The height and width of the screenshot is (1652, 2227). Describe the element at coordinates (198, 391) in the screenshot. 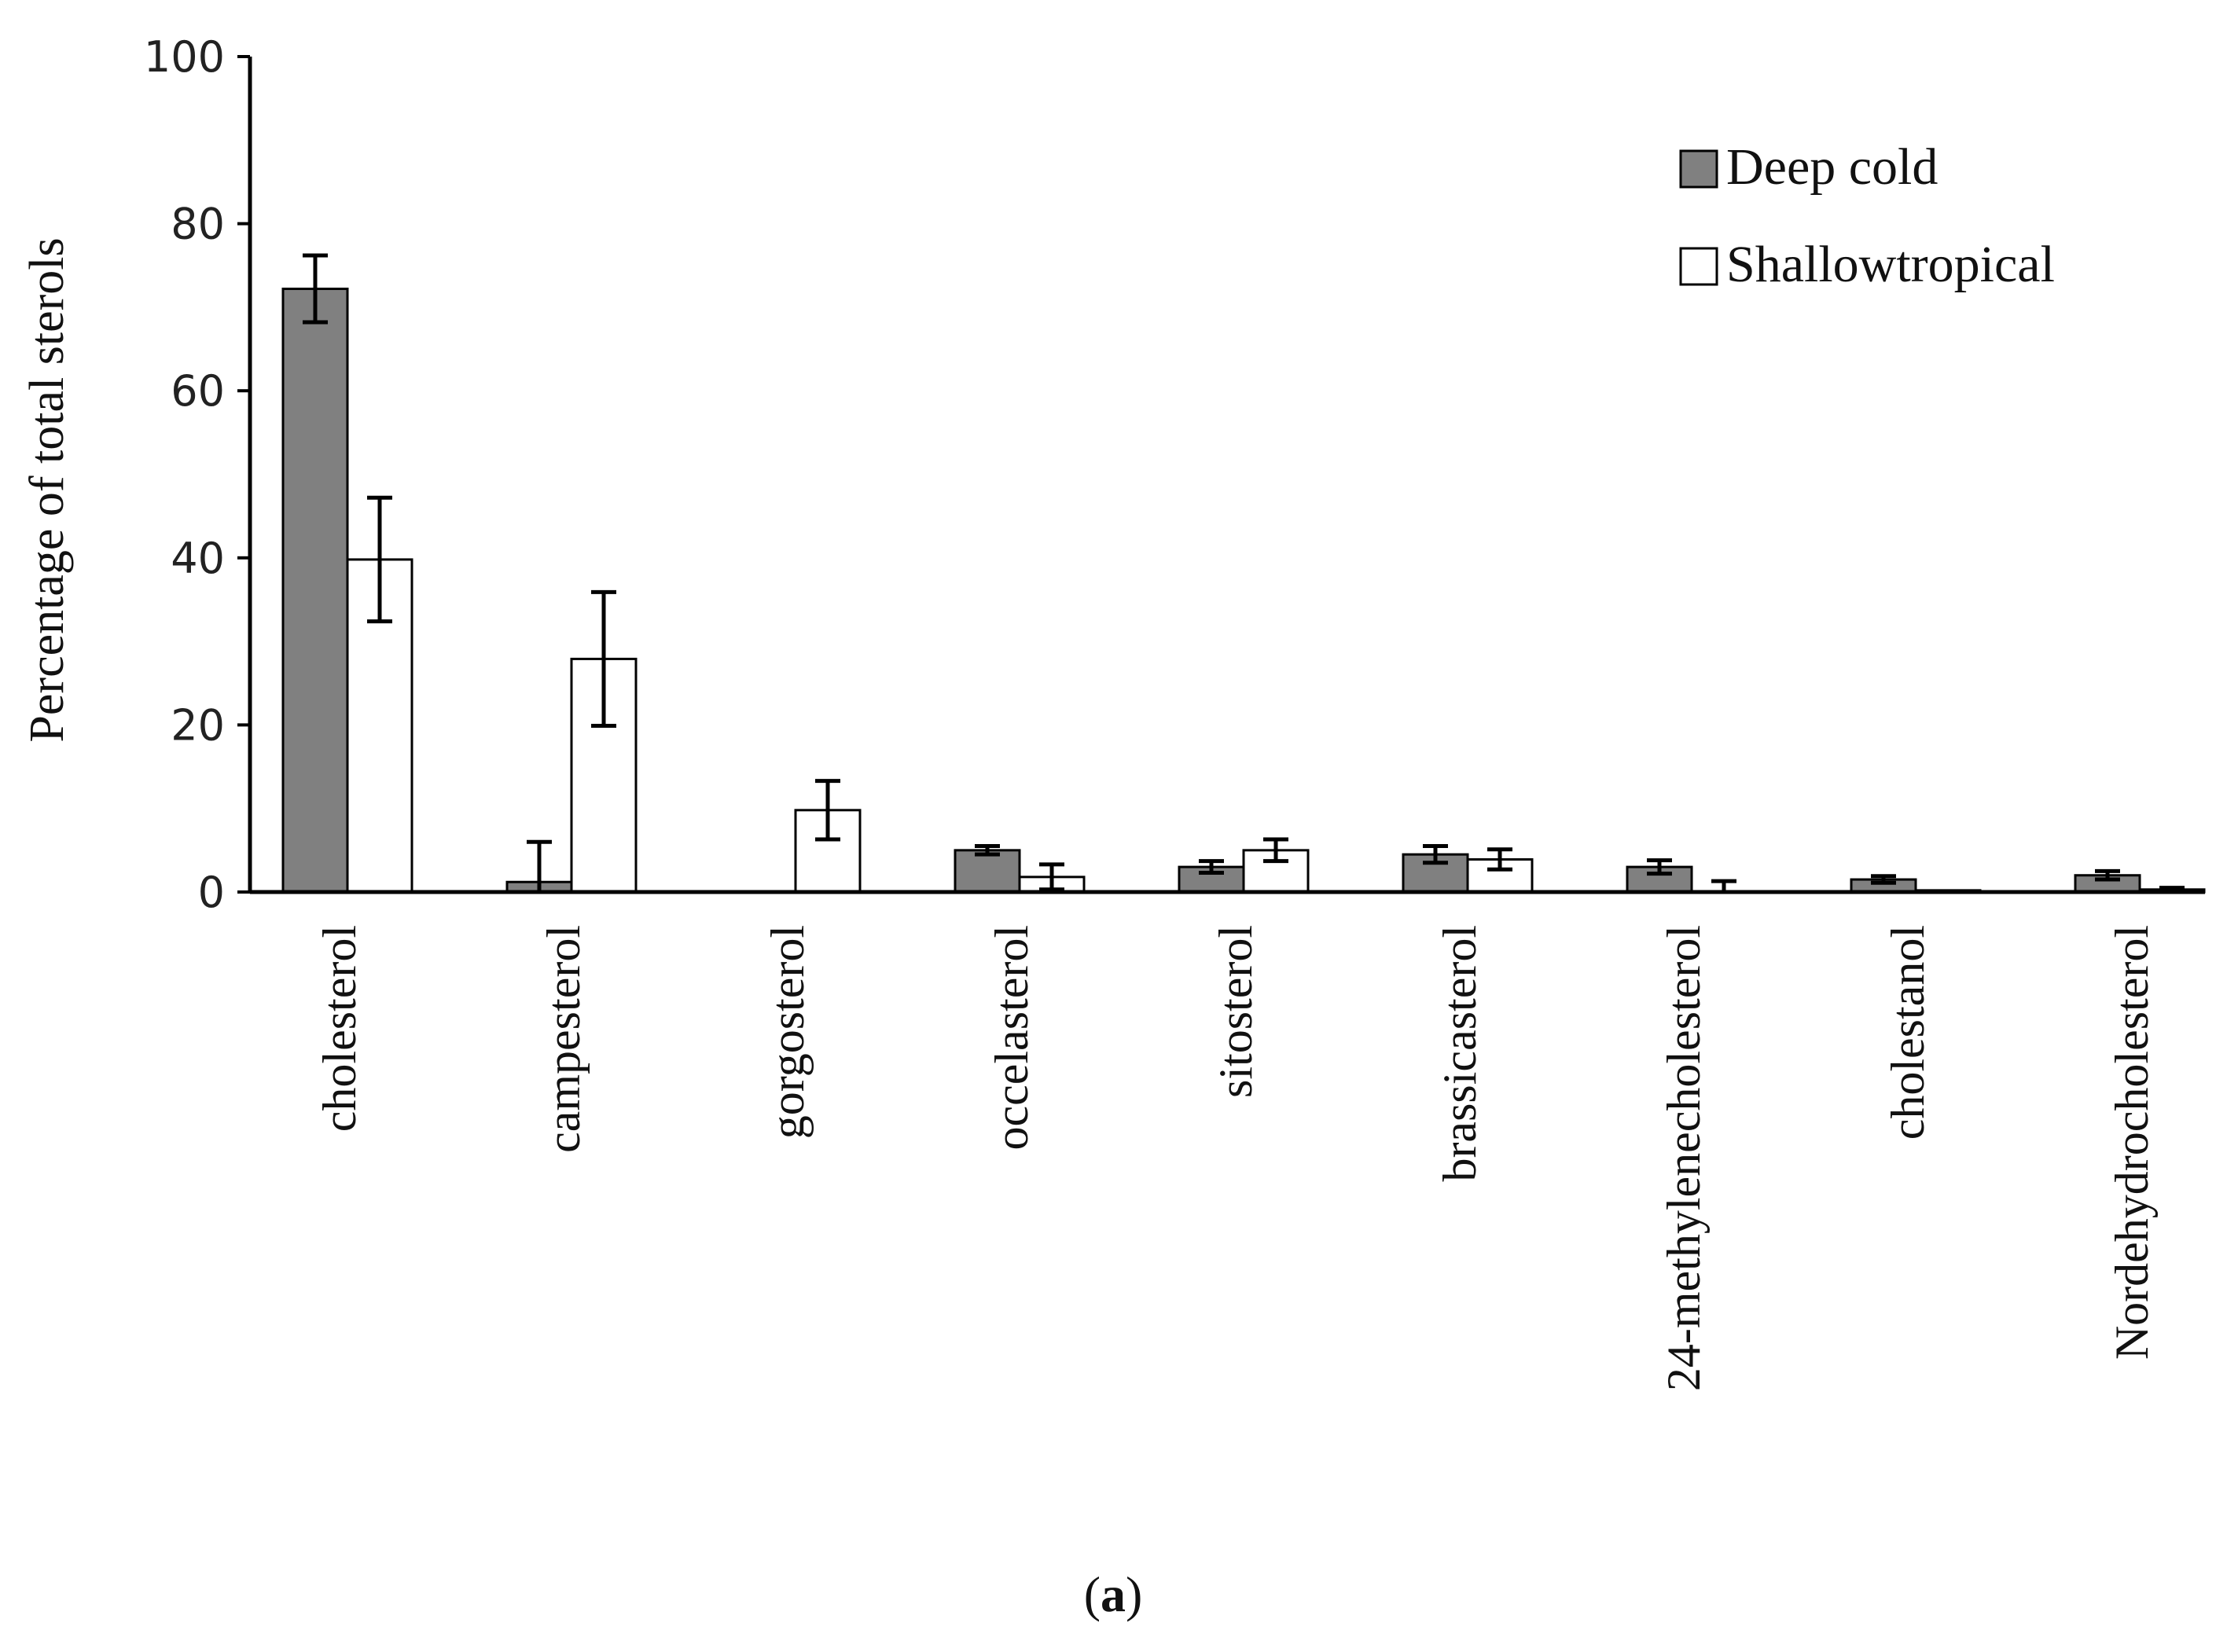

I see `y-tick-label-60: 60` at that location.